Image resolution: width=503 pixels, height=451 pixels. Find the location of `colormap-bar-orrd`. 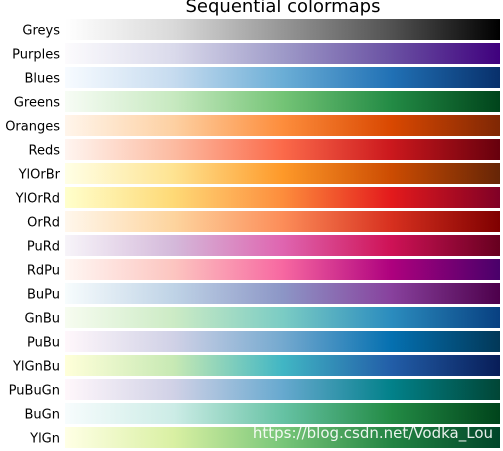

colormap-bar-orrd is located at coordinates (282, 221).